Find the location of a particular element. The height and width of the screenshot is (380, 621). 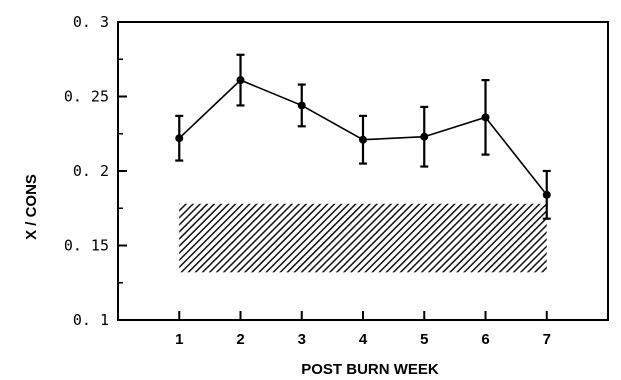

x-tick-label: 1 is located at coordinates (179, 339).